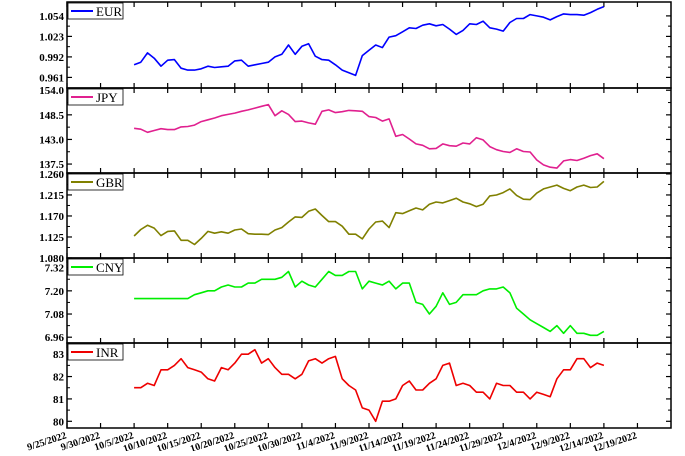 The height and width of the screenshot is (456, 685). Describe the element at coordinates (59, 378) in the screenshot. I see `y-tick-label: 82` at that location.